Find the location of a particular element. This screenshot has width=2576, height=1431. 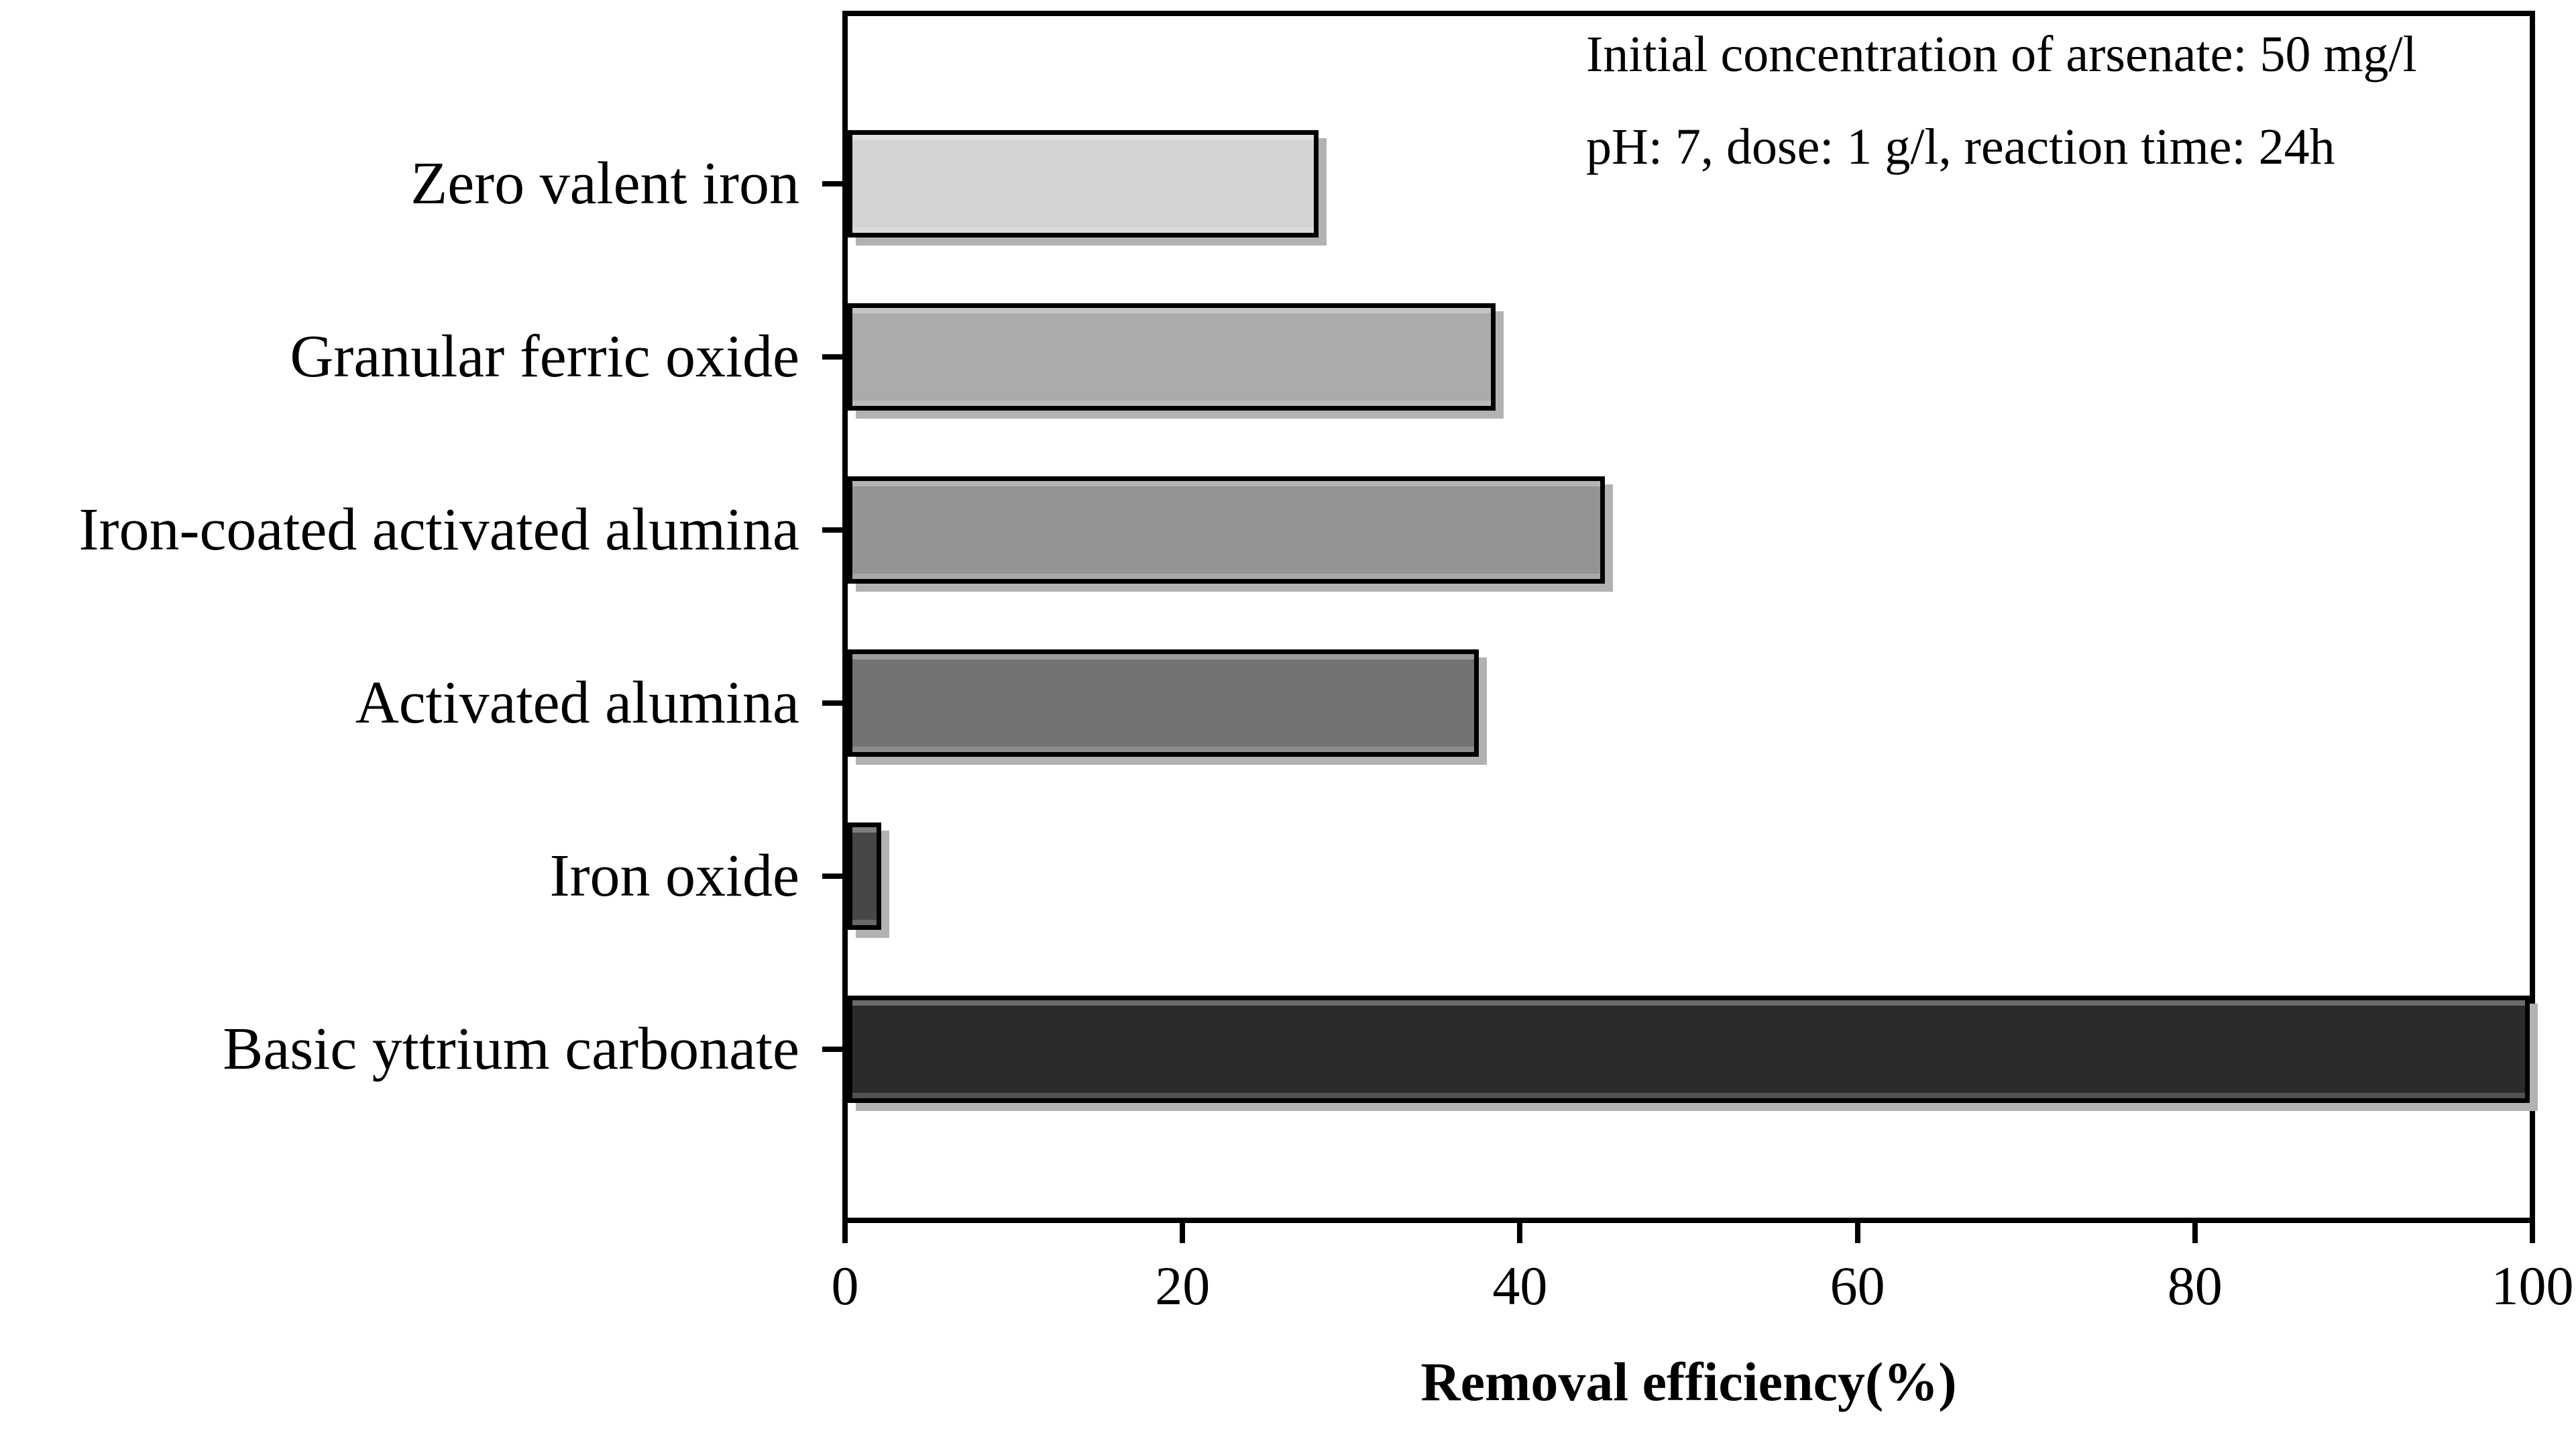

category-label-basic-yttrium-carbonate: Basic yttrium carbonate is located at coordinates (511, 1049).